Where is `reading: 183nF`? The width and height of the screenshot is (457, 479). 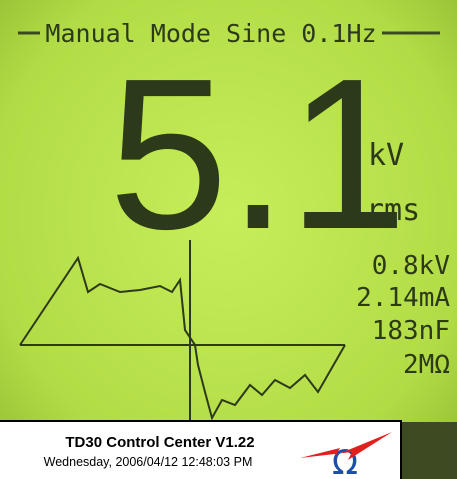 reading: 183nF is located at coordinates (411, 331).